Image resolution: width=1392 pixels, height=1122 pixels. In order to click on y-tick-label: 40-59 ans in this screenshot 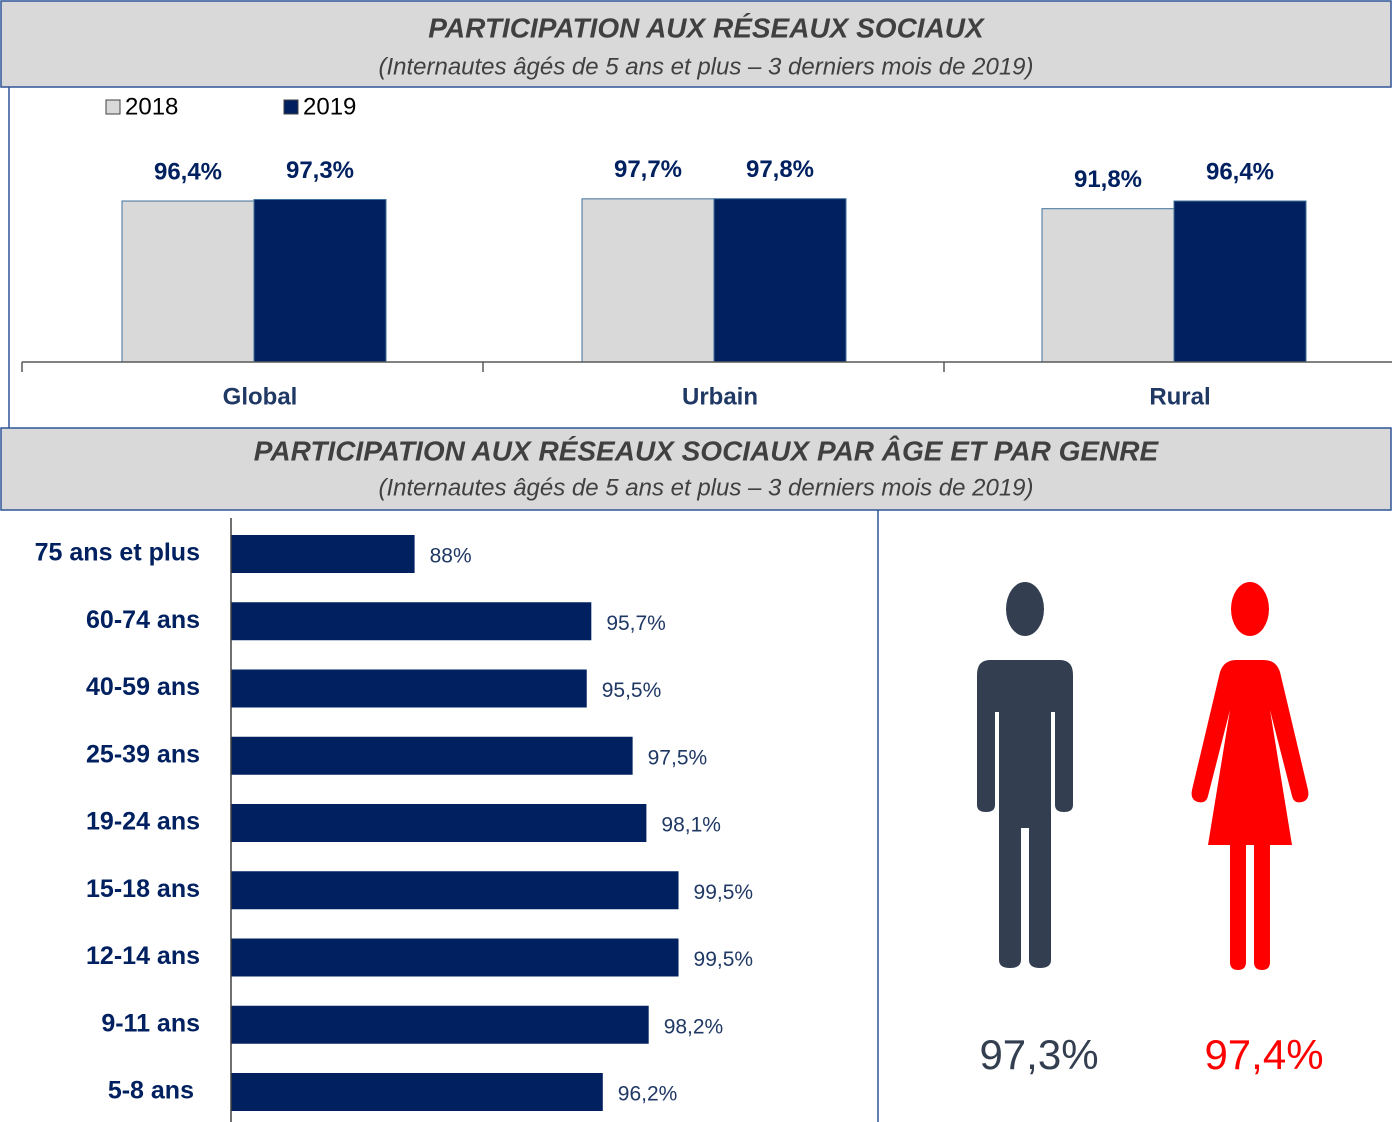, I will do `click(143, 687)`.